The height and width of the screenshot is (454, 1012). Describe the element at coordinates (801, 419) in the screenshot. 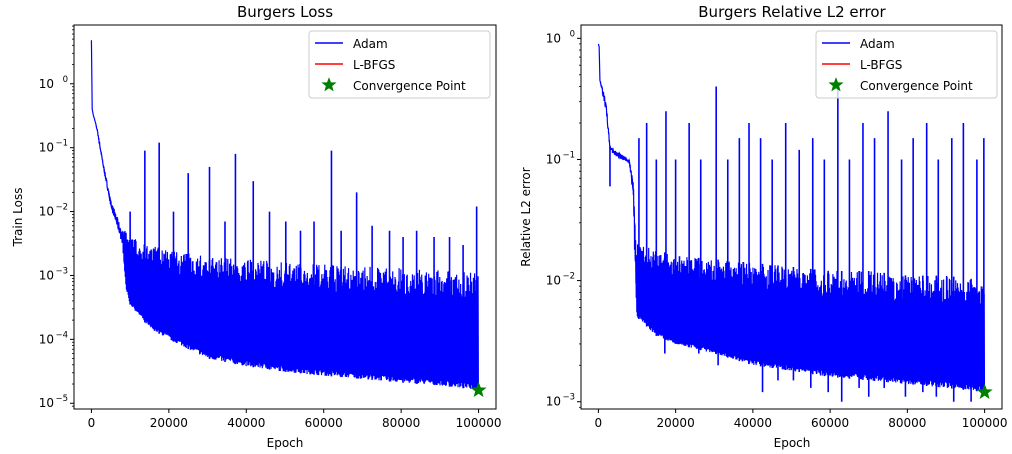

I see `l2-chart-x-ticks: 0 20000 40000 60000 80000 100000` at that location.